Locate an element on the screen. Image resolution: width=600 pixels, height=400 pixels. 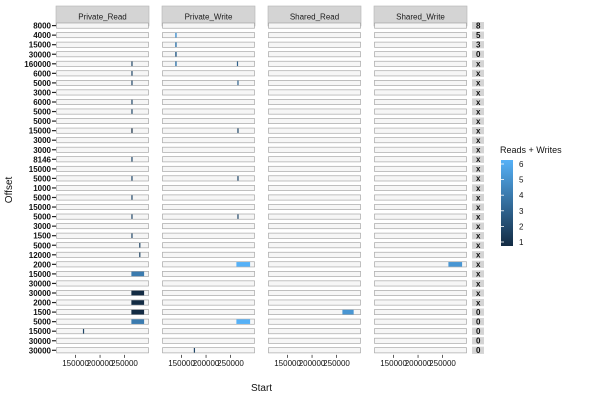
y-tick-label: 8000 is located at coordinates (42, 26).